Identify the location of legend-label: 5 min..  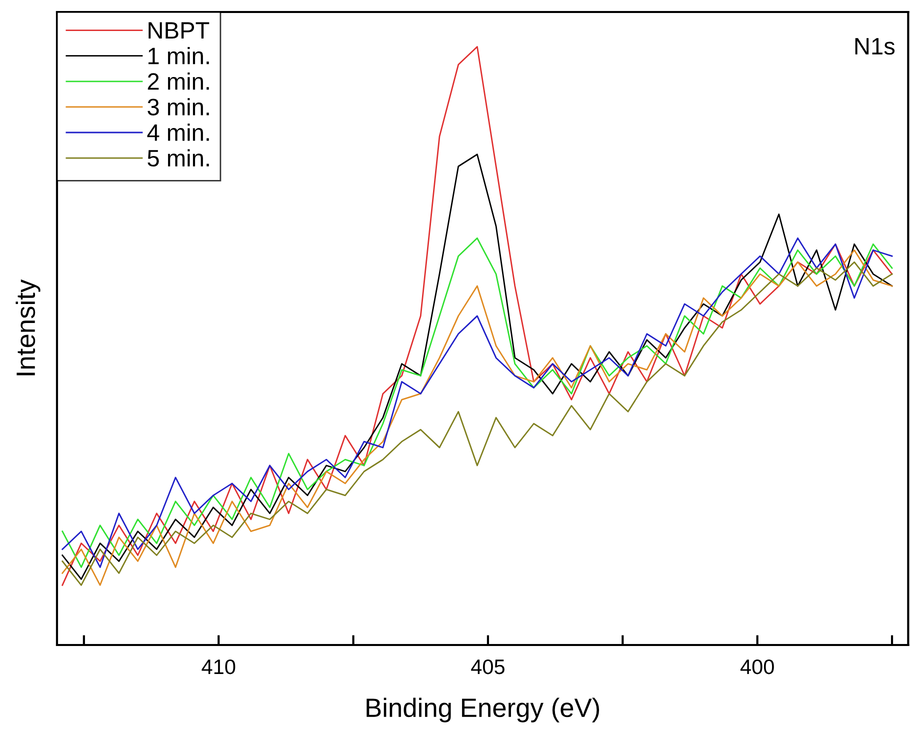
(178, 158).